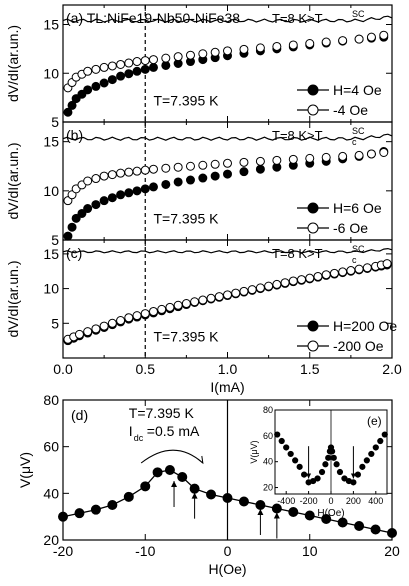 The height and width of the screenshot is (586, 409). Describe the element at coordinates (392, 369) in the screenshot. I see `x-tick-label: 2.0` at that location.